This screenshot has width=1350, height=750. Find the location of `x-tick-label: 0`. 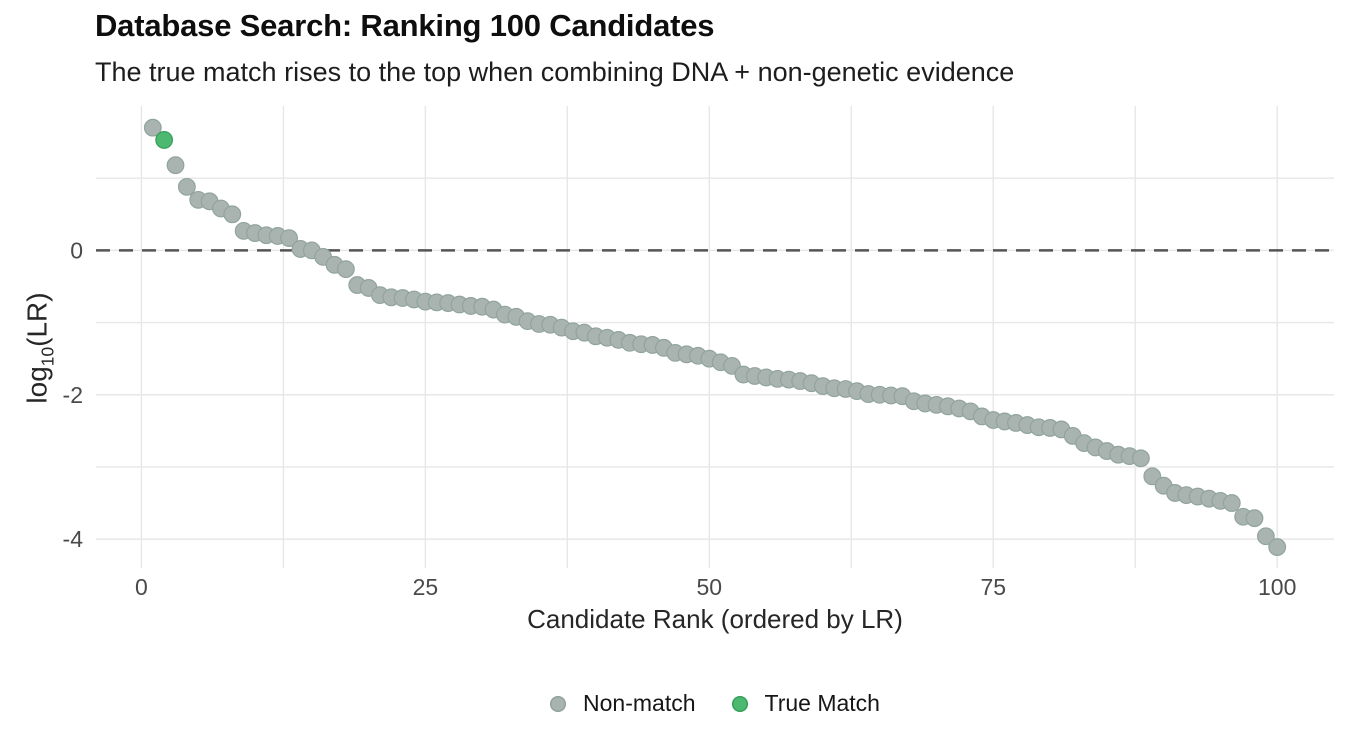

x-tick-label: 0 is located at coordinates (141, 587).